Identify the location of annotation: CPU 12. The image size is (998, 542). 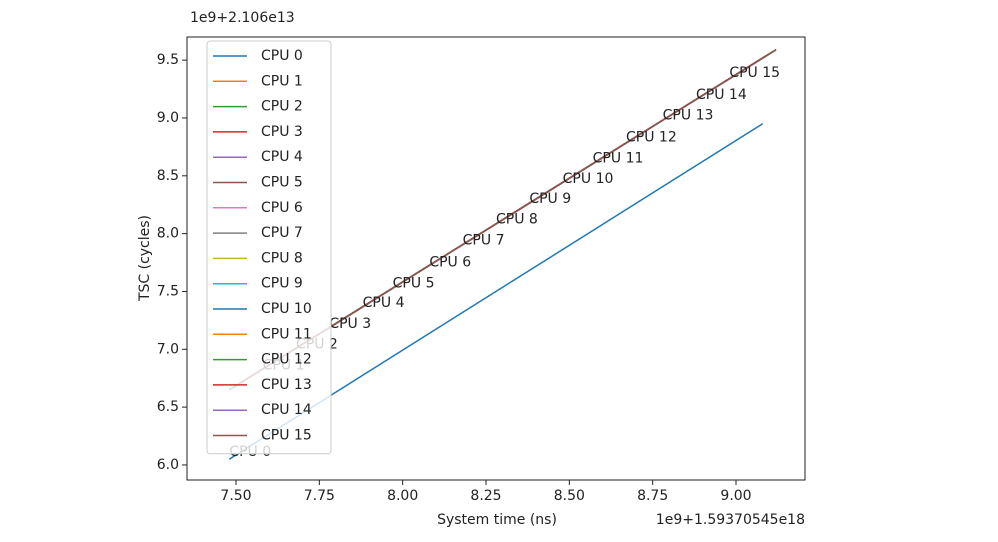
(651, 138).